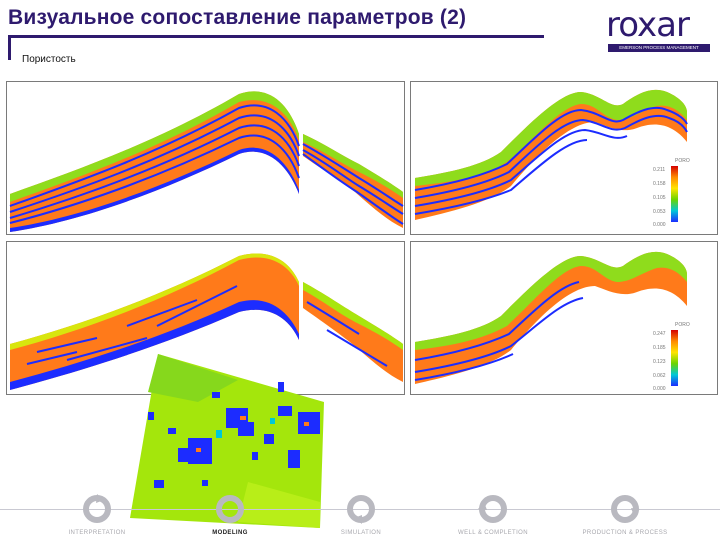 The width and height of the screenshot is (720, 540). Describe the element at coordinates (49, 59) in the screenshot. I see `page-subtitle: Пористость` at that location.